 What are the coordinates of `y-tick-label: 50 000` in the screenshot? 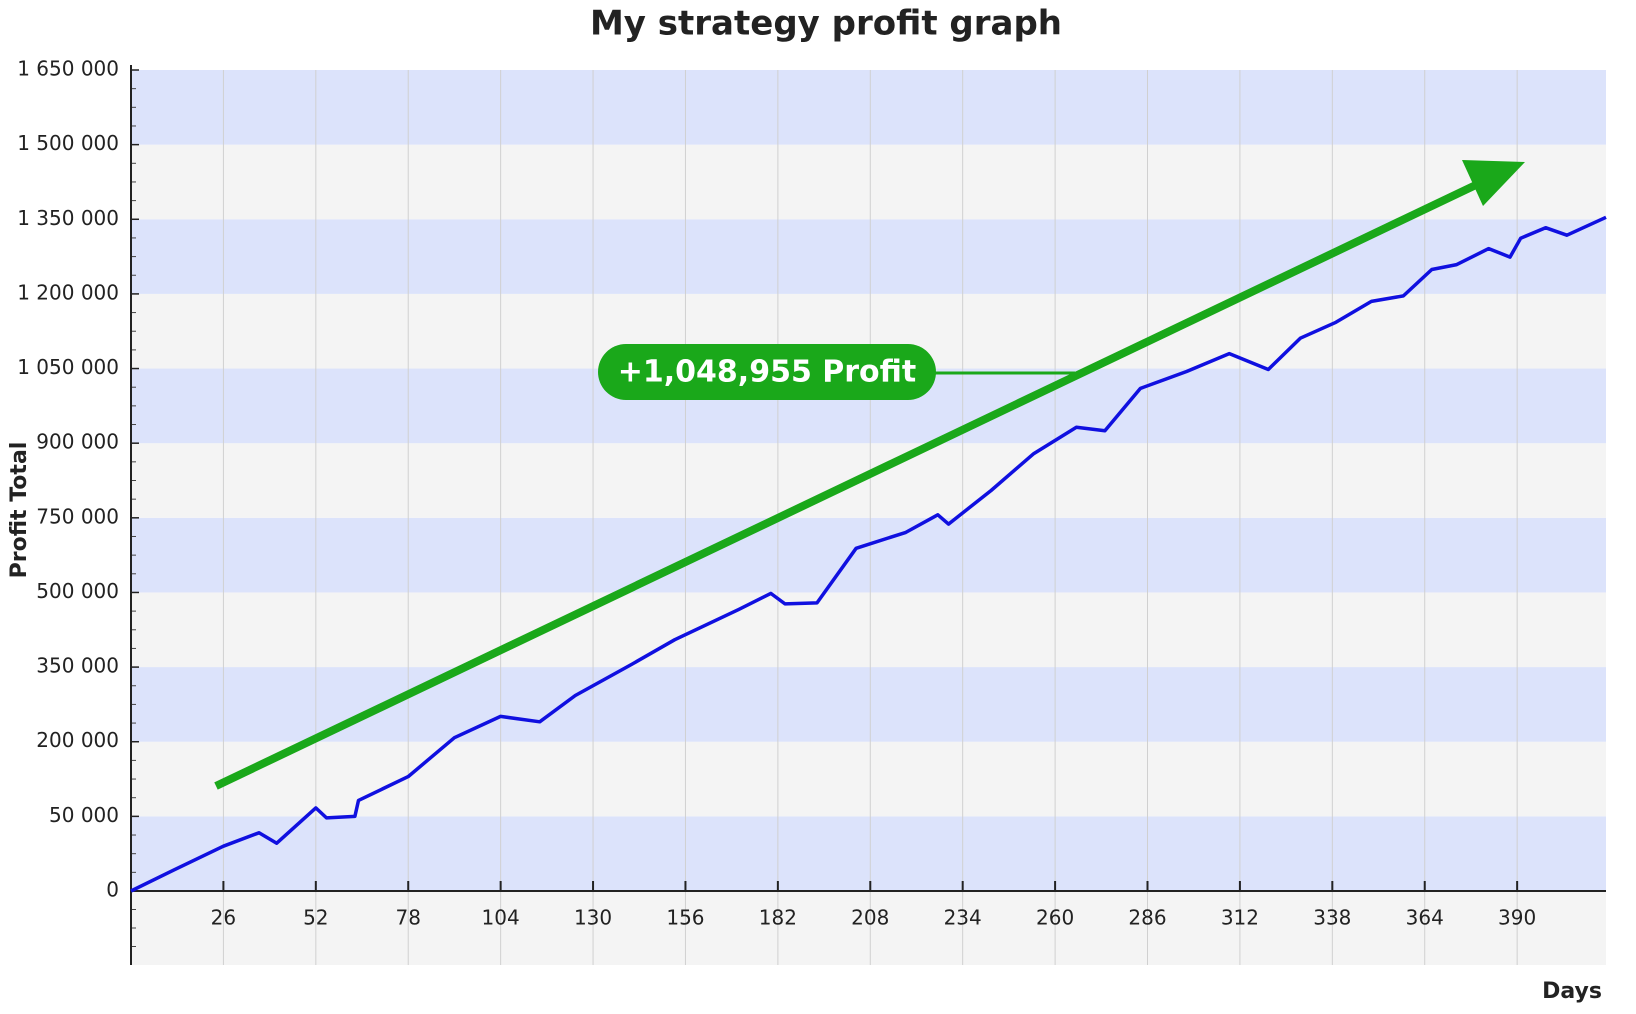 It's located at (84, 815).